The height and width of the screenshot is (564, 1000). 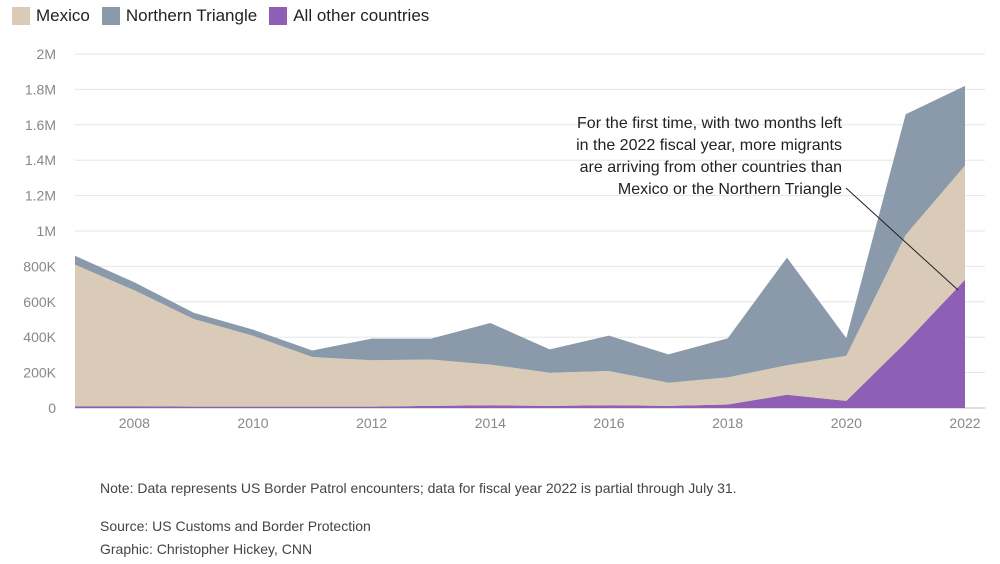 What do you see at coordinates (39, 266) in the screenshot?
I see `y-tick-label: 800K` at bounding box center [39, 266].